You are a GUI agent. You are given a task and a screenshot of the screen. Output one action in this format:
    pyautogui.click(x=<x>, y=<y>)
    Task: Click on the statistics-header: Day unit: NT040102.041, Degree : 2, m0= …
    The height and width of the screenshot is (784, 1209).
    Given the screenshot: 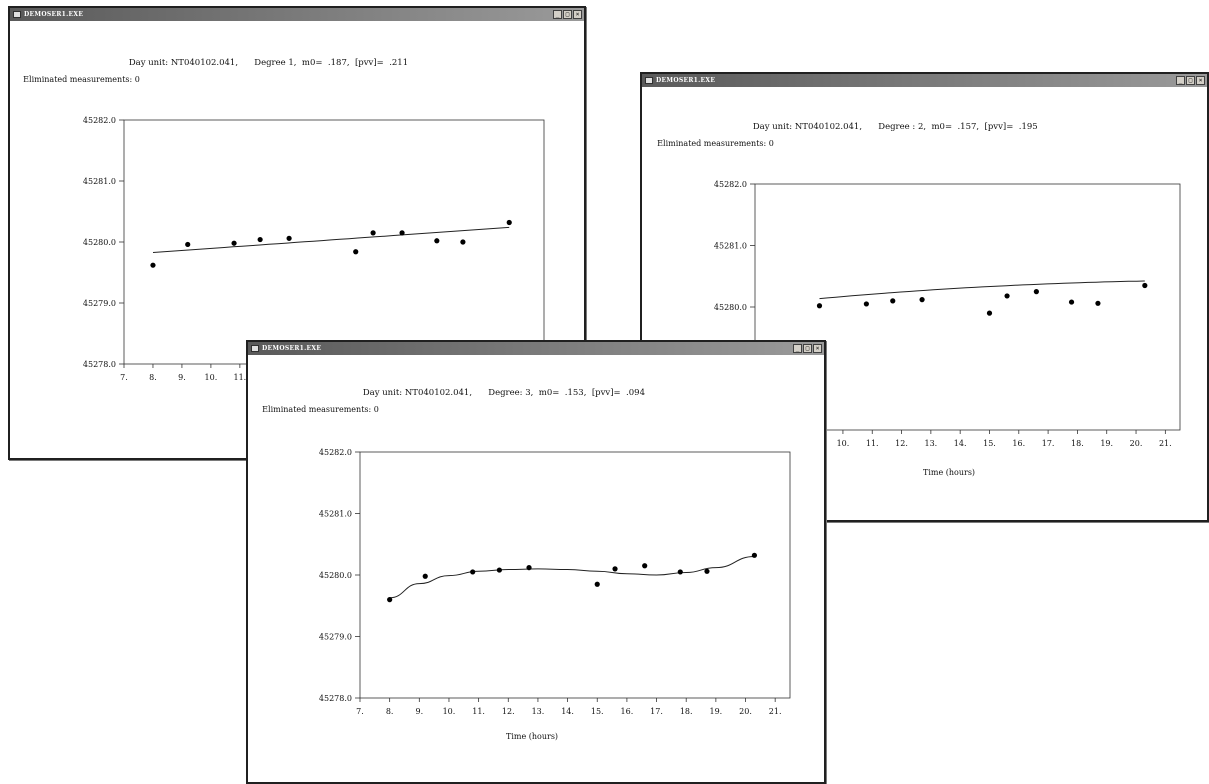 What is the action you would take?
    pyautogui.click(x=890, y=127)
    